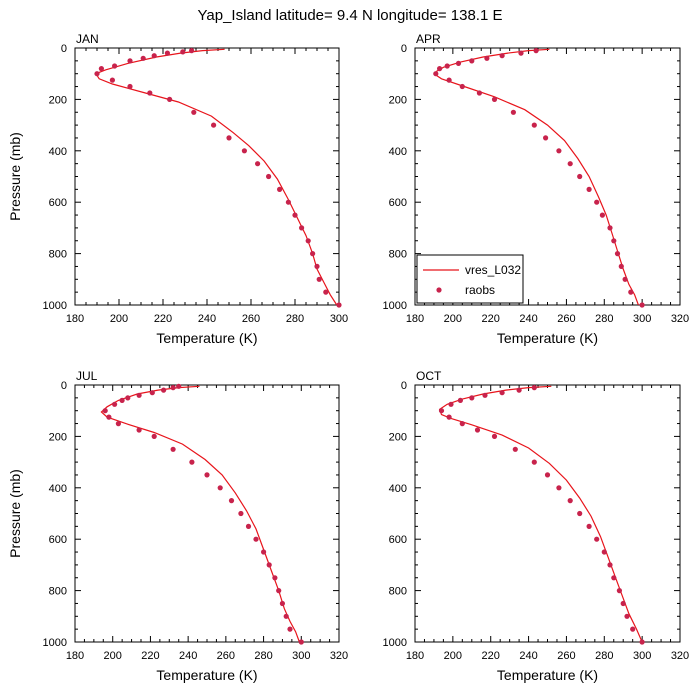 This screenshot has width=700, height=700. Describe the element at coordinates (188, 656) in the screenshot. I see `x-tick-label: 240` at that location.